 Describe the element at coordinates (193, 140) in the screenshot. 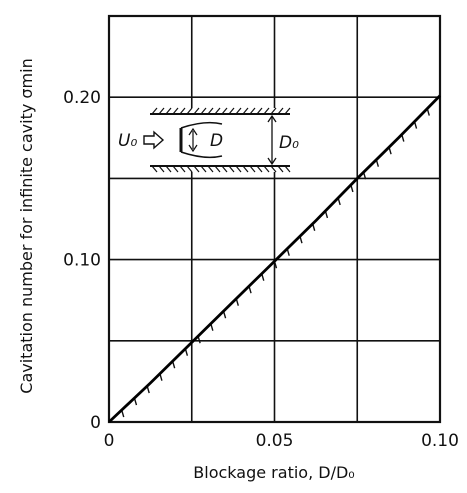

I see `disk-dimension-arrows` at that location.